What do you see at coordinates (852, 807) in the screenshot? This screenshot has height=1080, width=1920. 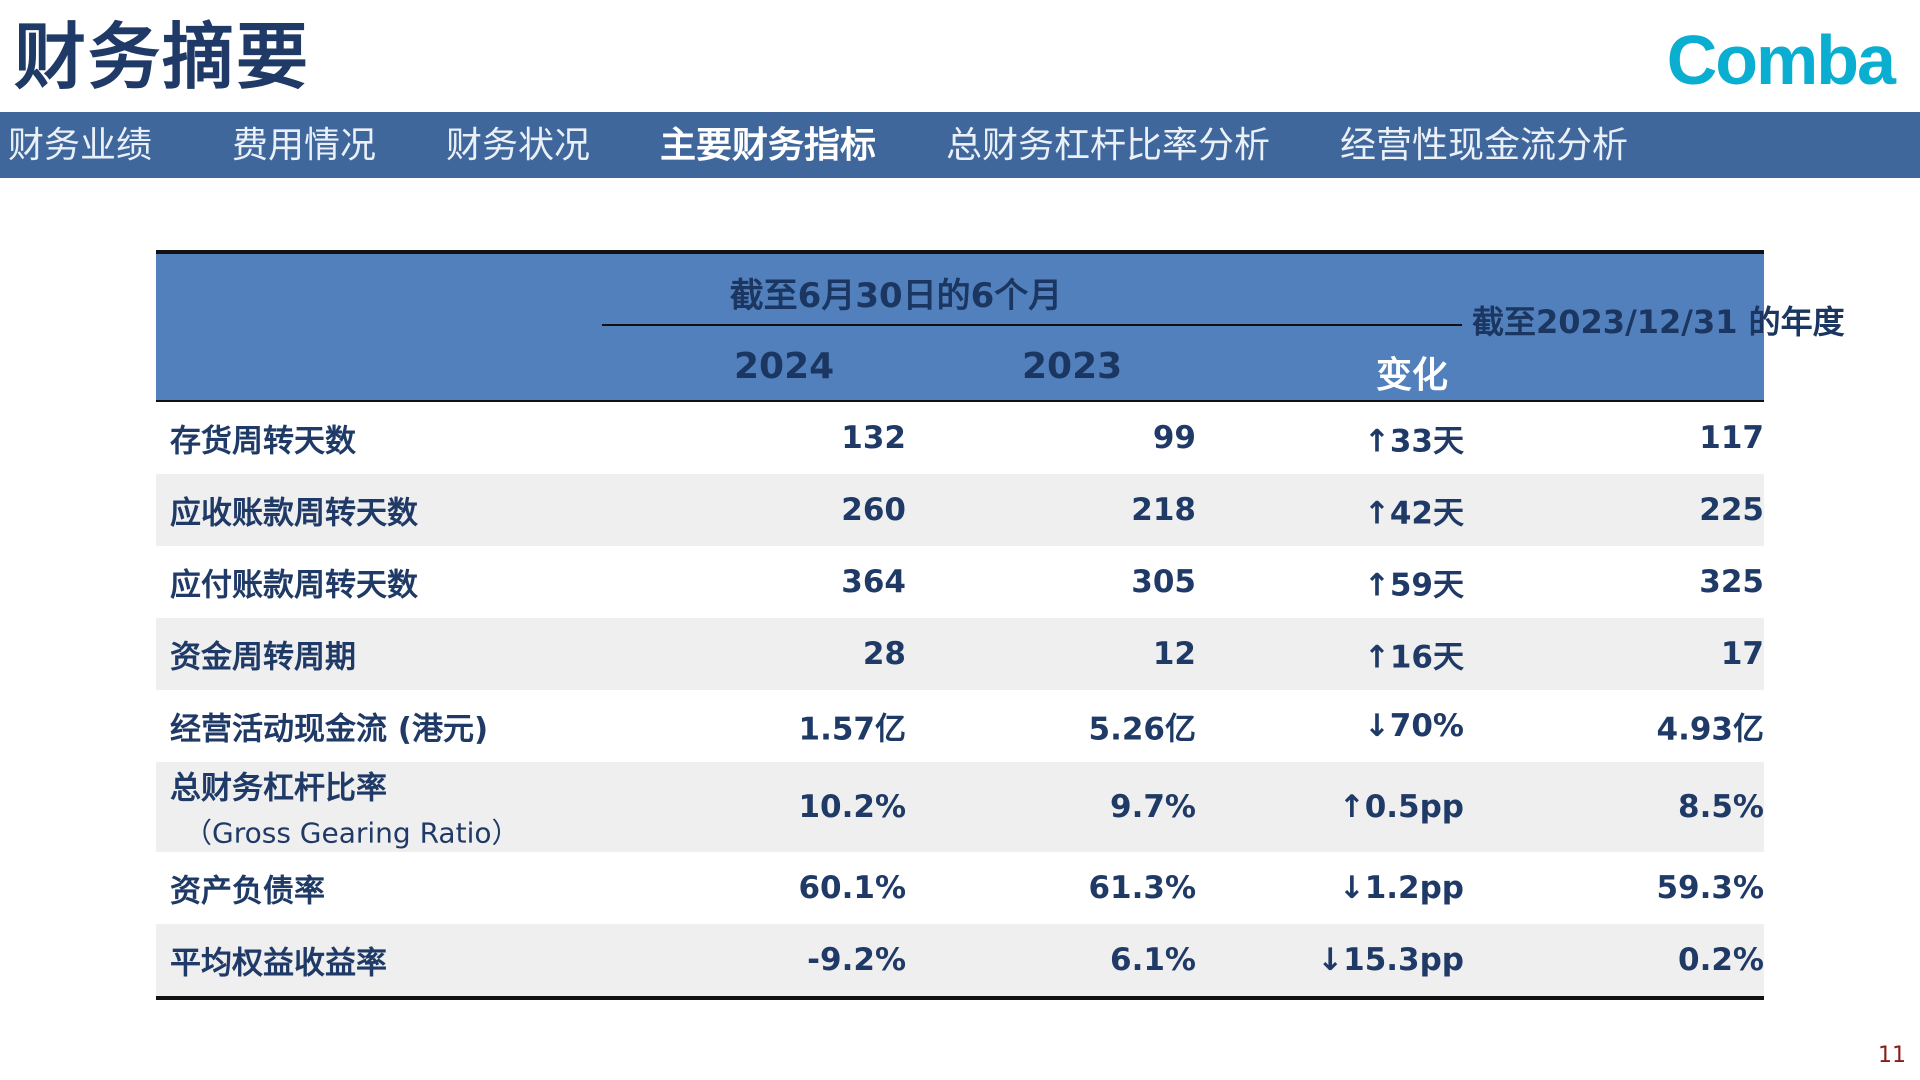 I see `cell-2024: 10.2%` at bounding box center [852, 807].